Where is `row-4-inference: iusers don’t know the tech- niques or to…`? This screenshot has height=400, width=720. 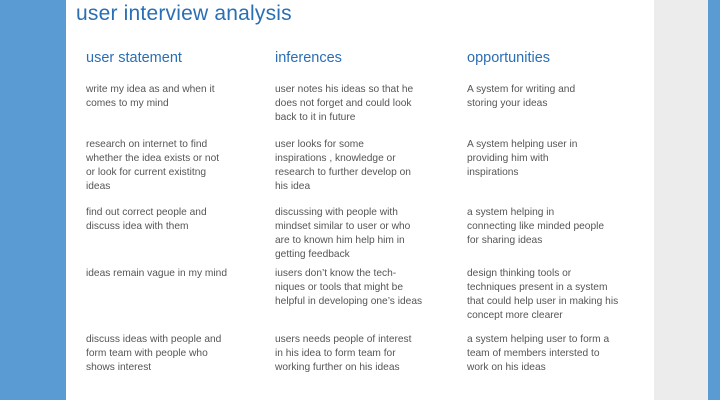 row-4-inference: iusers don’t know the tech- niques or to… is located at coordinates (349, 287).